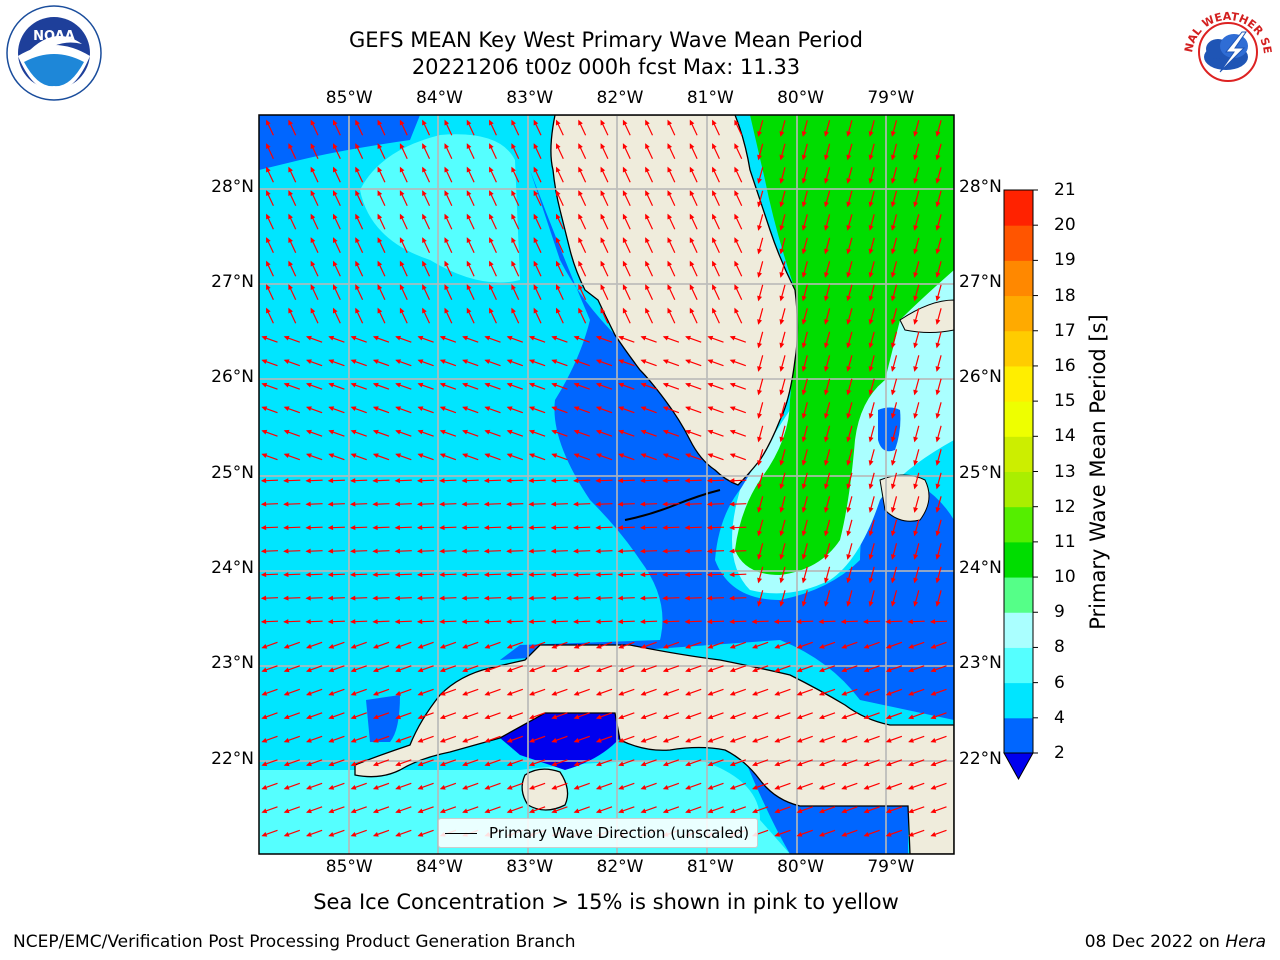 This screenshot has height=960, width=1280. I want to click on lat-tick-label-right: 22°N, so click(980, 758).